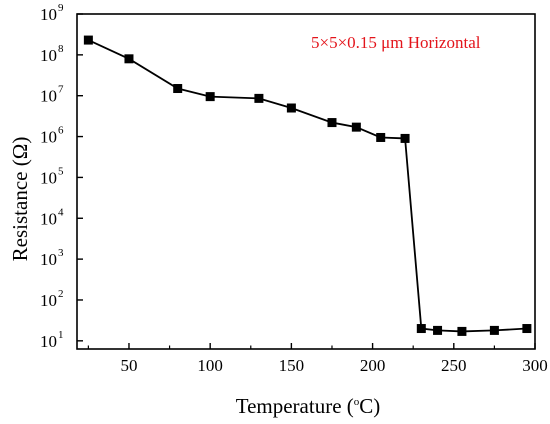 Image resolution: width=550 pixels, height=424 pixels. I want to click on x-tick-label: 150, so click(292, 365).